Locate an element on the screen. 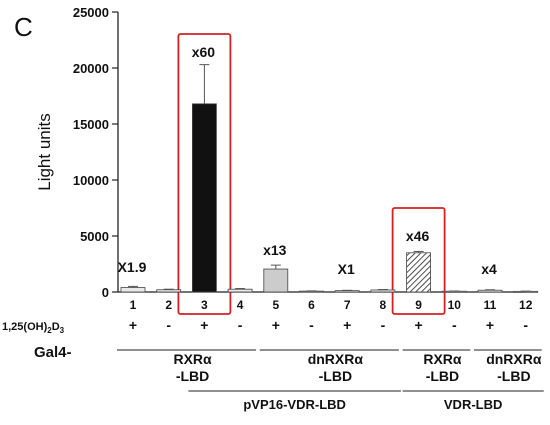 This screenshot has width=550, height=425. y-tick-label: 25000 is located at coordinates (91, 12).